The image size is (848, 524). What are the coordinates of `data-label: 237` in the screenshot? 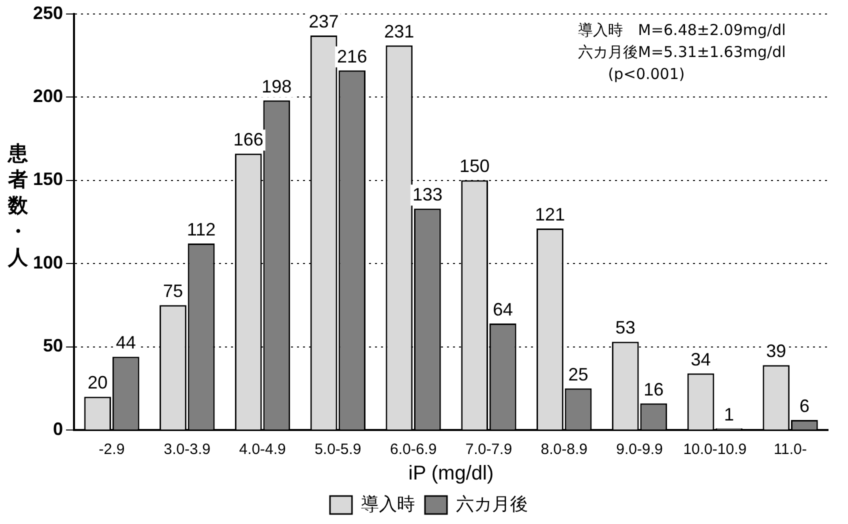 It's located at (323, 21).